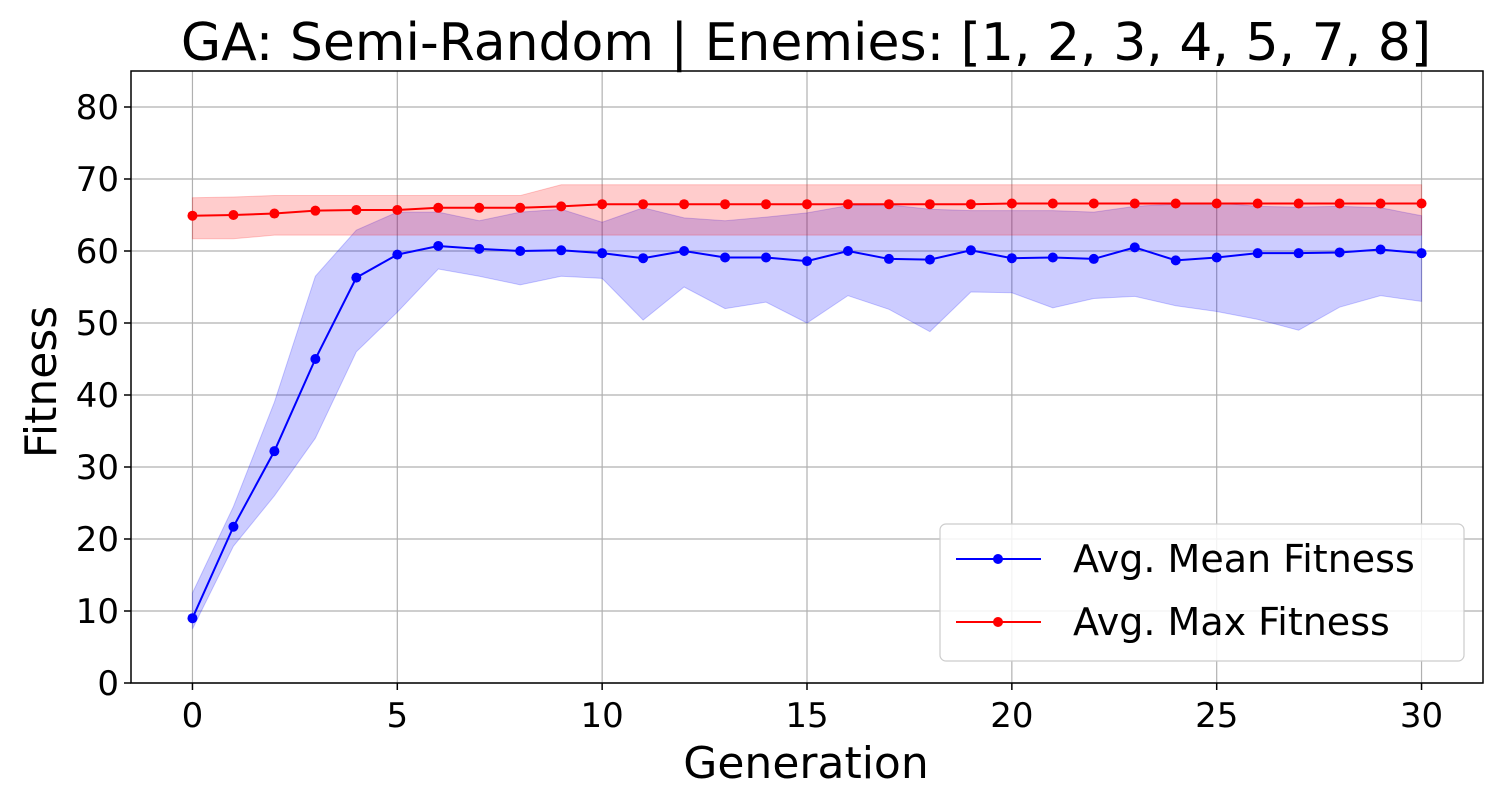 This screenshot has width=1500, height=800. What do you see at coordinates (1231, 622) in the screenshot?
I see `legend-label: Avg. Max Fitness` at bounding box center [1231, 622].